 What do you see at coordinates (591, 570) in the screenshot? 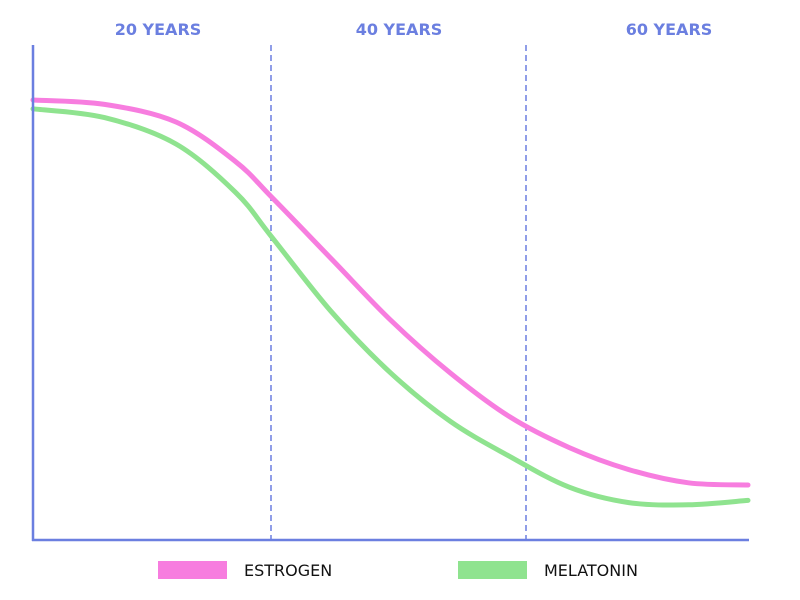
I see `legend-label-melatonin: MELATONIN` at bounding box center [591, 570].